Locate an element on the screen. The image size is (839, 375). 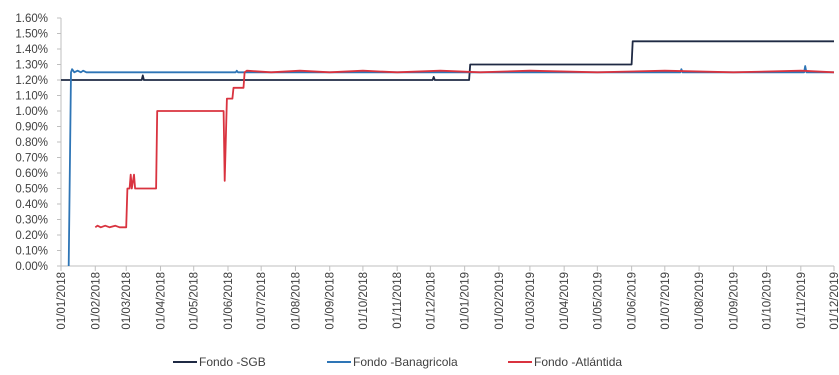
x-tick-label: 01/02/2018 is located at coordinates (96, 301).